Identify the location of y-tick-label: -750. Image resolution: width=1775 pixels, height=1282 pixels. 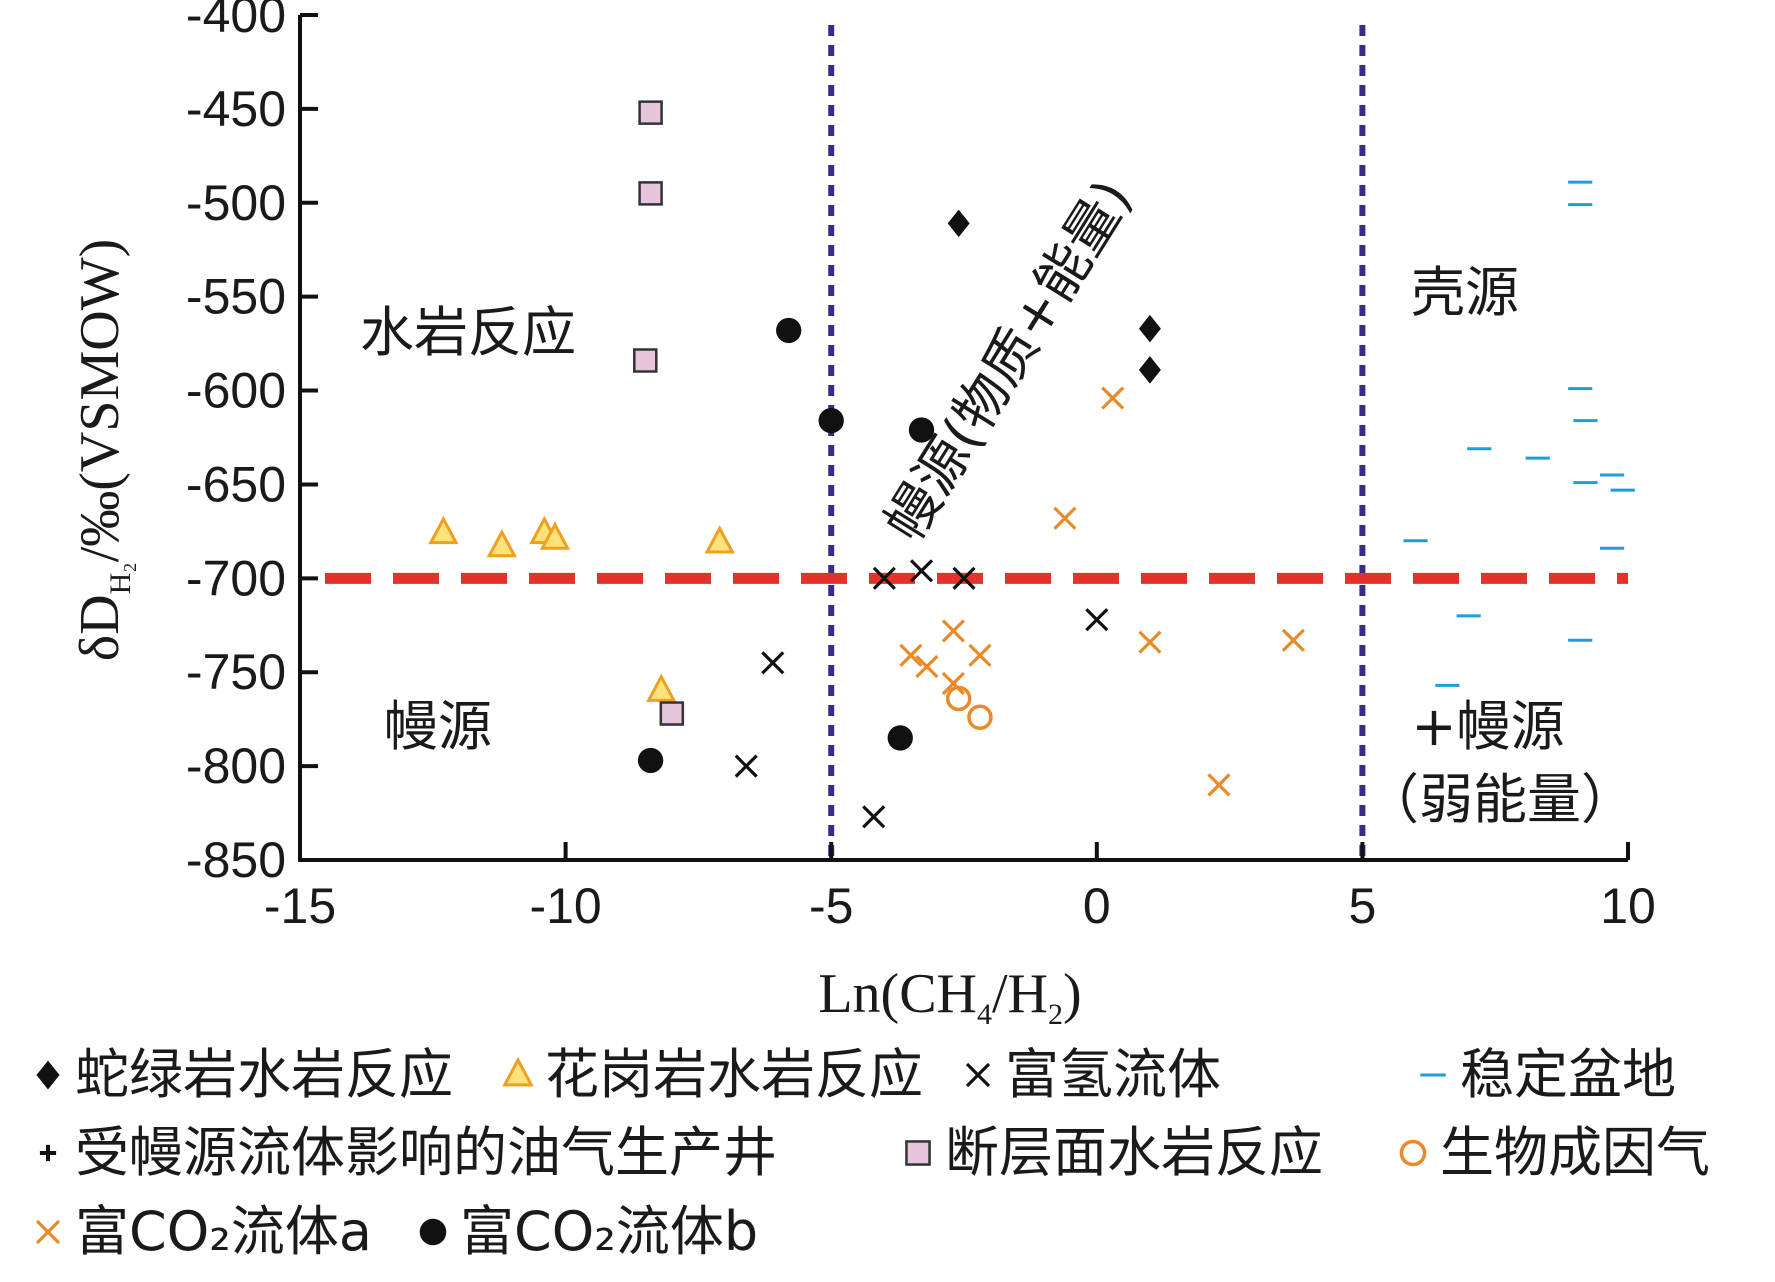
(236, 672).